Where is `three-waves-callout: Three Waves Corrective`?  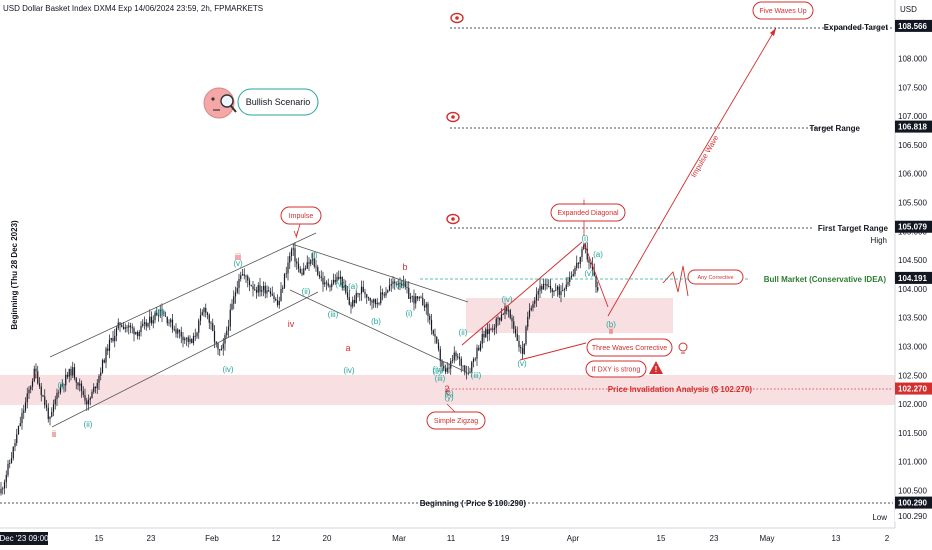
three-waves-callout: Three Waves Corrective is located at coordinates (629, 348).